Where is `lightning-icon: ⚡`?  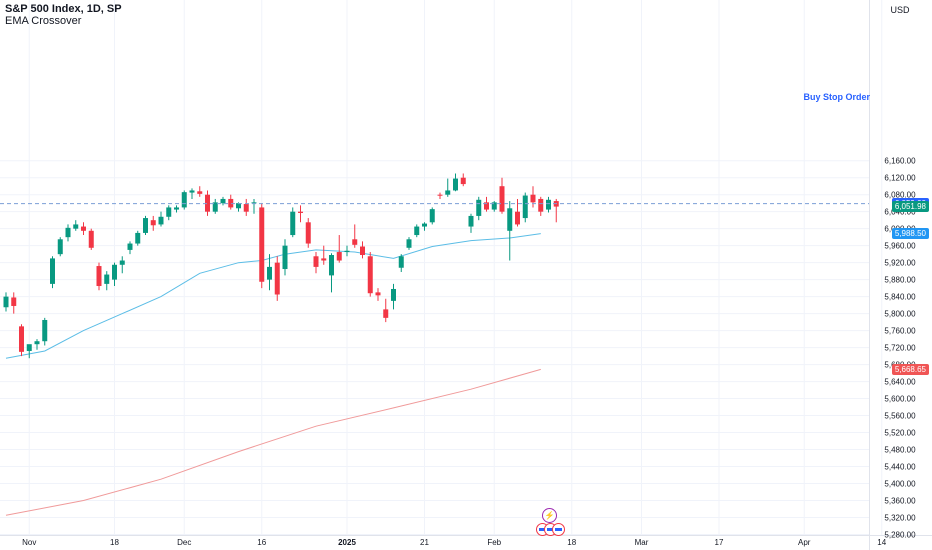
lightning-icon: ⚡ is located at coordinates (549, 515).